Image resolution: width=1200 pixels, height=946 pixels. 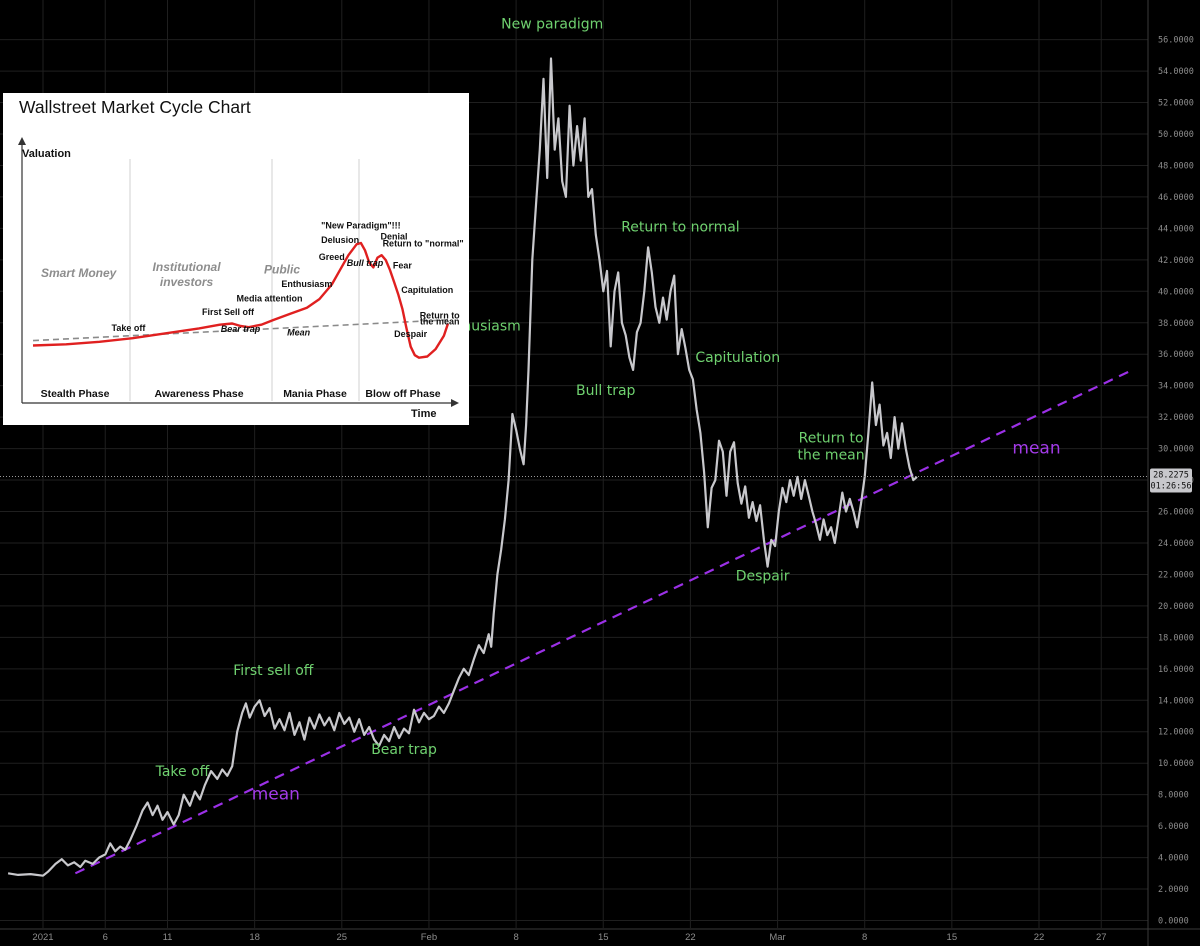 What do you see at coordinates (1176, 513) in the screenshot?
I see `y-tick-label: 26.0000` at bounding box center [1176, 513].